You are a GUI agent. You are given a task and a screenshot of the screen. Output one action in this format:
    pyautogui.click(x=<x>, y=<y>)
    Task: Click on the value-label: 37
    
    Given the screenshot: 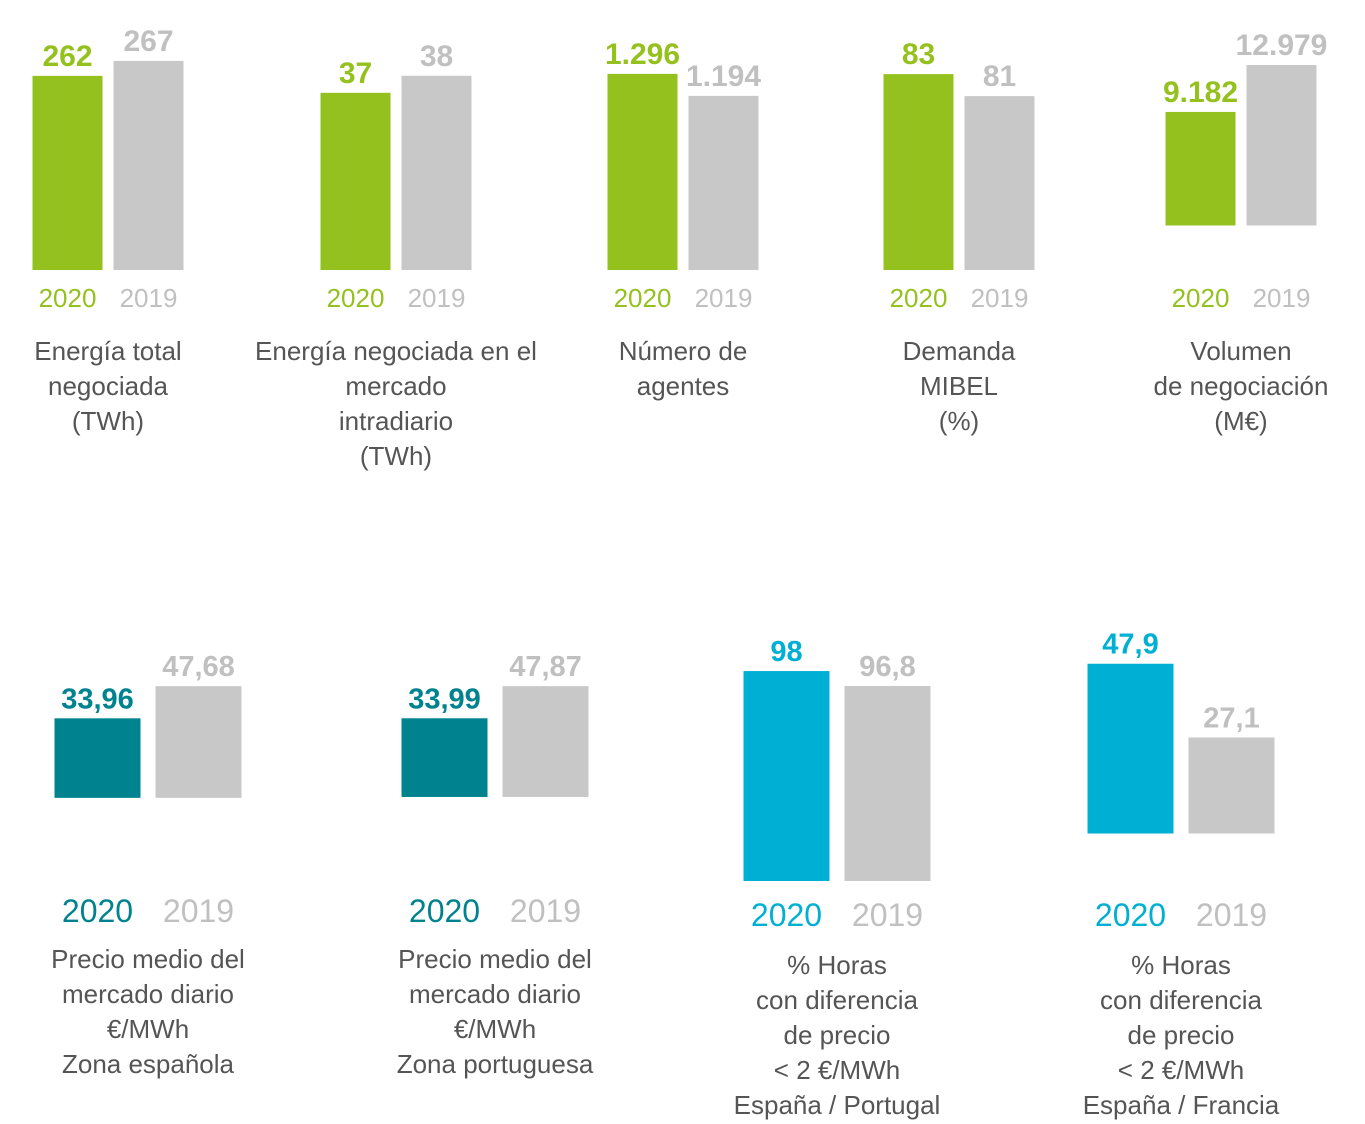 What is the action you would take?
    pyautogui.click(x=355, y=73)
    